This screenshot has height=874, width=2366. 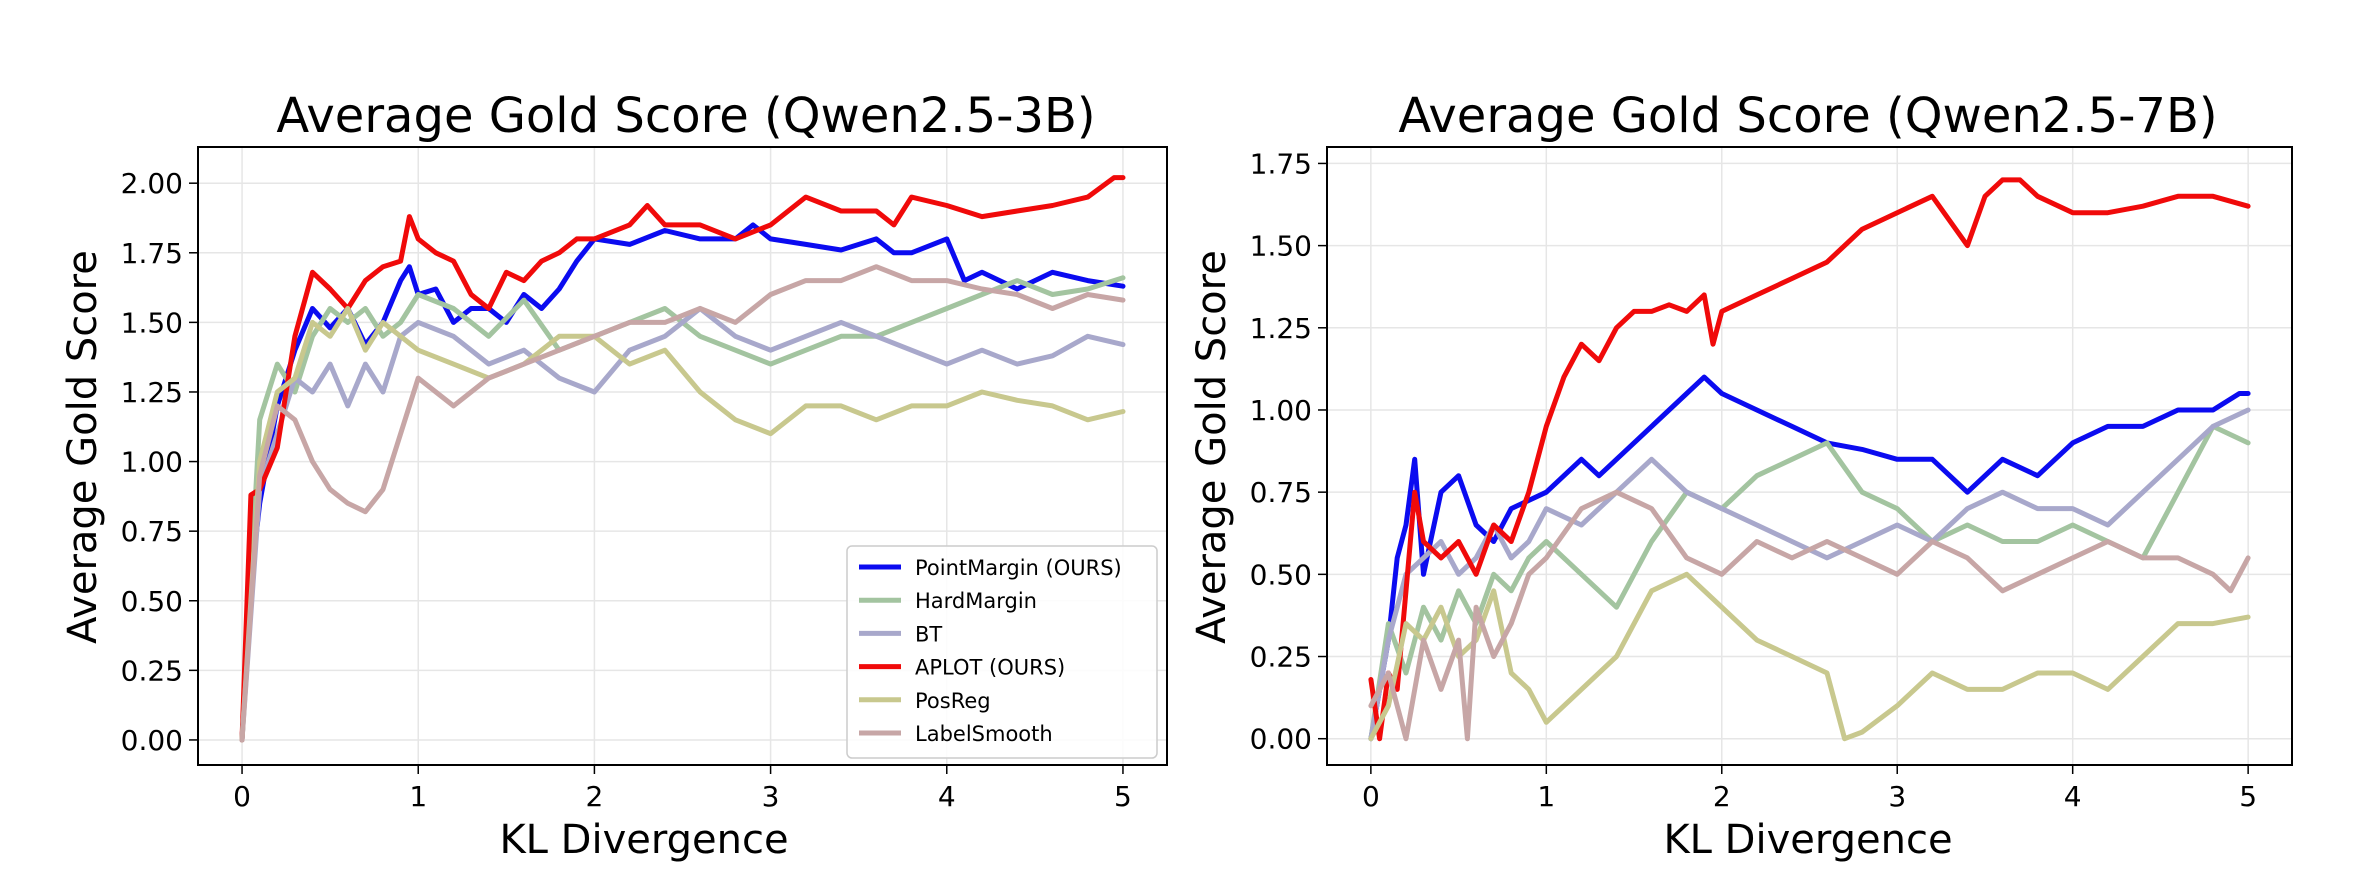 I want to click on series-line-hardmargin, so click(x=1809, y=582).